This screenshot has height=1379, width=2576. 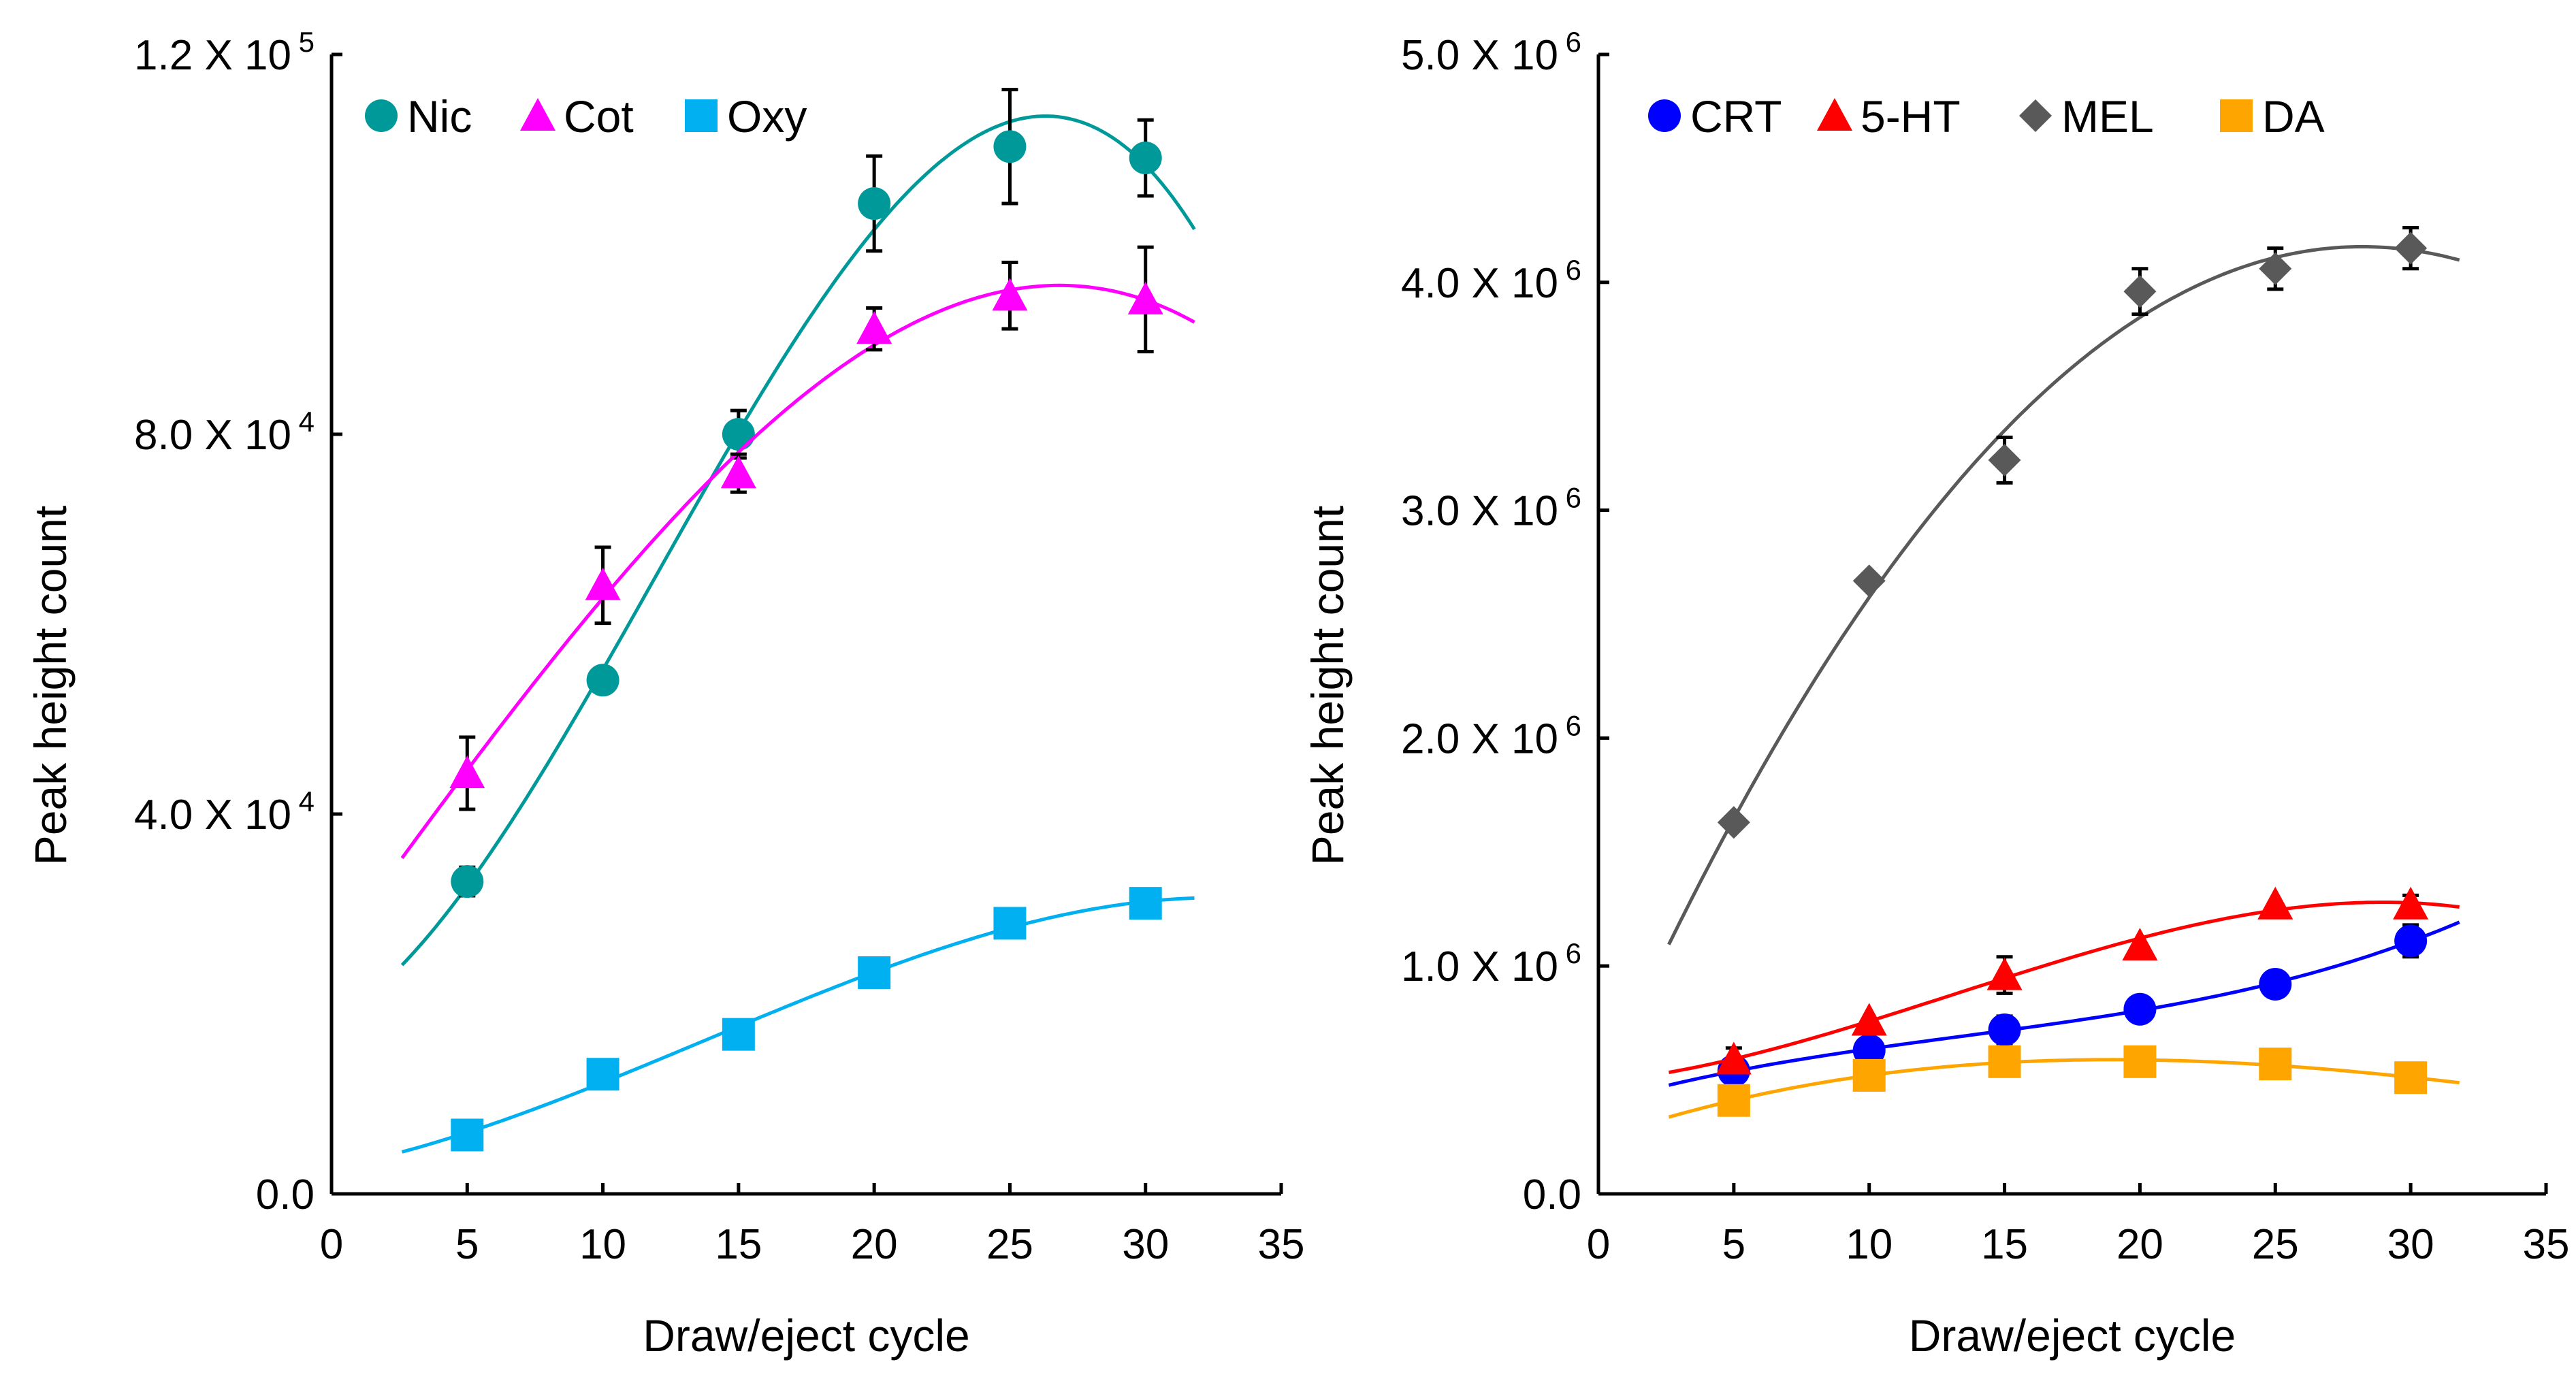 I want to click on y-tick-label: 4.0 X 10, so click(x=1480, y=283).